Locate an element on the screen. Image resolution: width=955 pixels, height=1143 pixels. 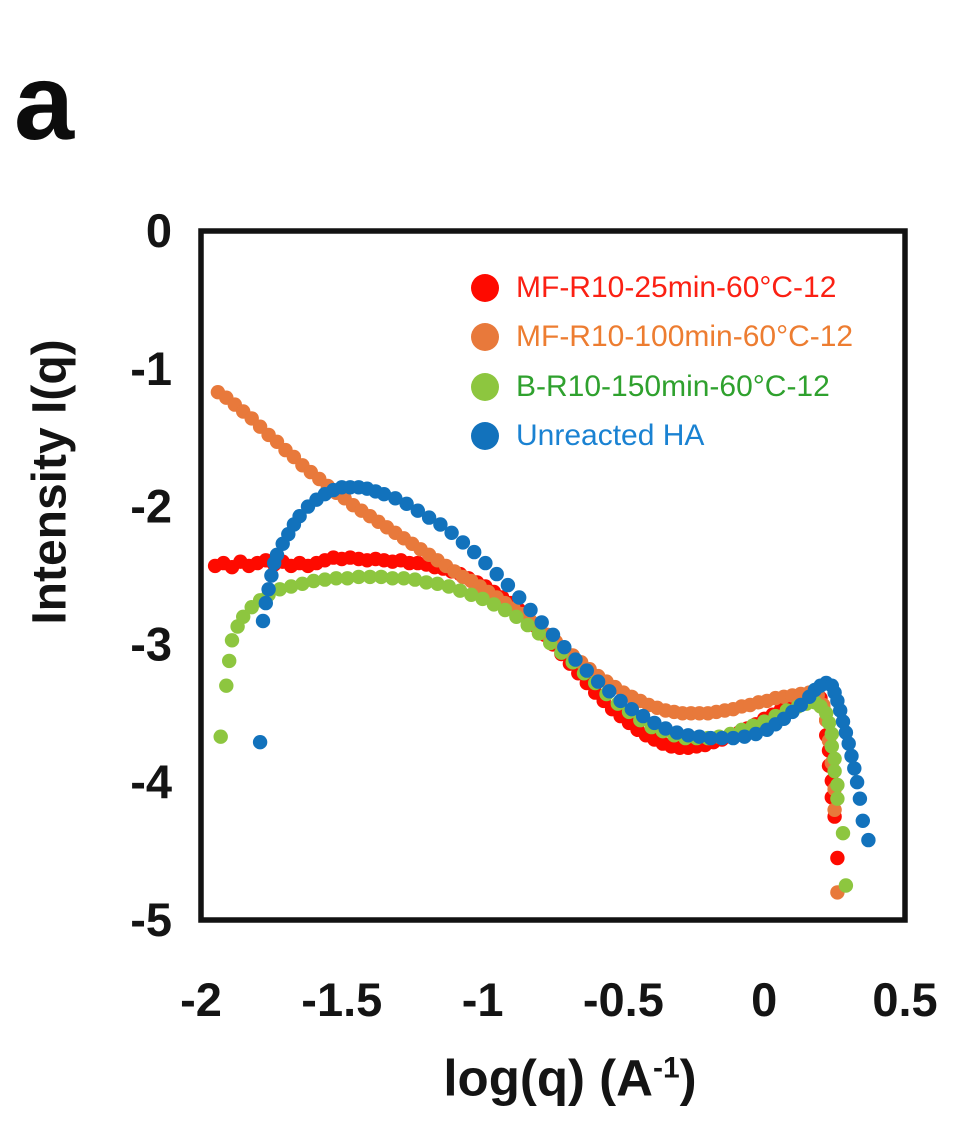
legend-label: MF-R10-100min-60°C-12 is located at coordinates (685, 337).